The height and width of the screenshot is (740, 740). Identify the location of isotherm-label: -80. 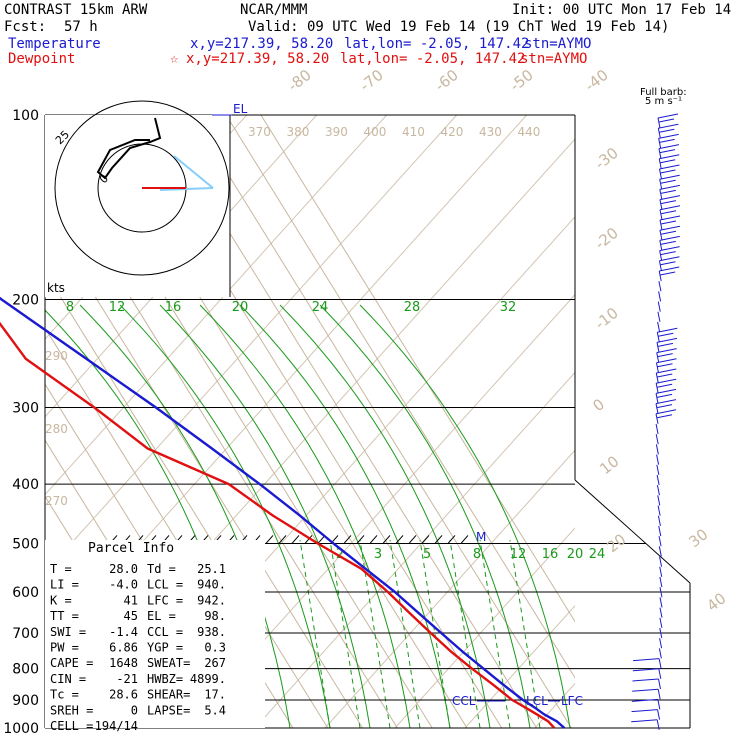
(299, 80).